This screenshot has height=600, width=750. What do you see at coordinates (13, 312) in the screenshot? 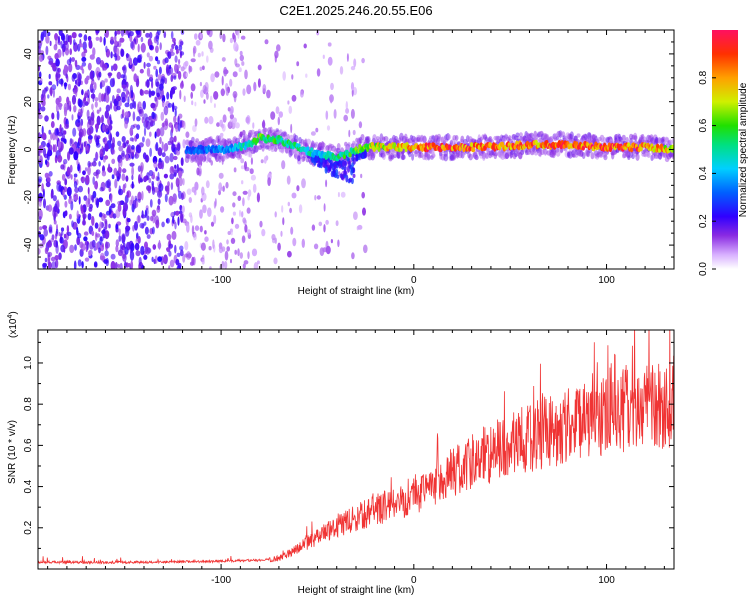
I see `snr-multiplier-close: )` at bounding box center [13, 312].